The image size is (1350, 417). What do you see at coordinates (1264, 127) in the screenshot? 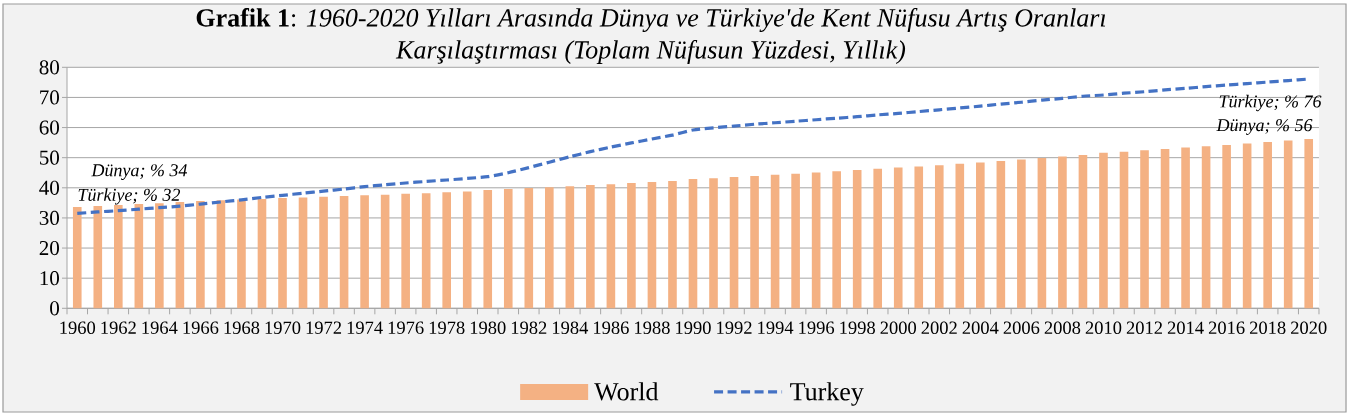
I see `annotation: Dünya; % 56` at bounding box center [1264, 127].